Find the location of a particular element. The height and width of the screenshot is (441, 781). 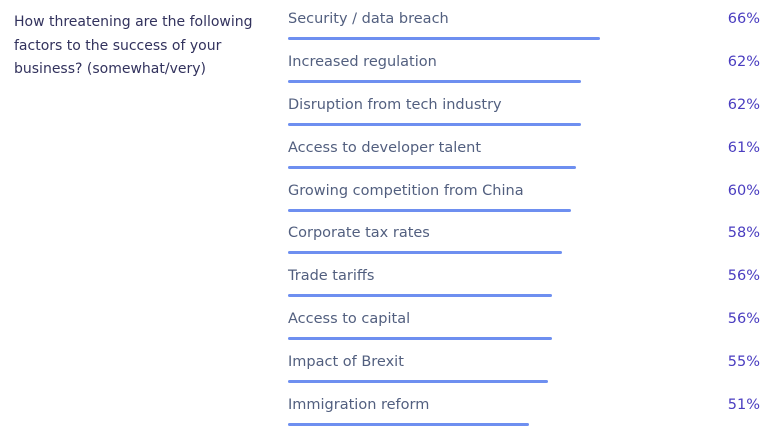

value-label: 58% is located at coordinates (743, 233).